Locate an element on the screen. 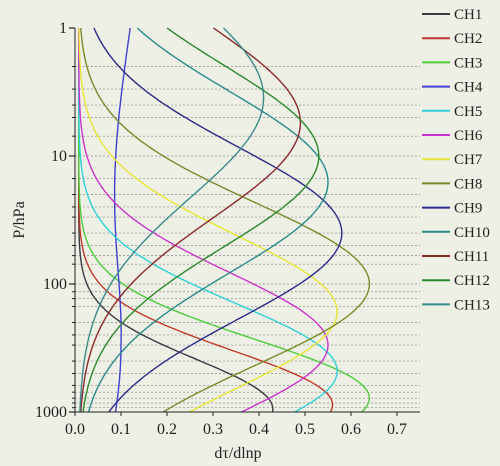  legend-label-ch4: CH4 is located at coordinates (468, 88).